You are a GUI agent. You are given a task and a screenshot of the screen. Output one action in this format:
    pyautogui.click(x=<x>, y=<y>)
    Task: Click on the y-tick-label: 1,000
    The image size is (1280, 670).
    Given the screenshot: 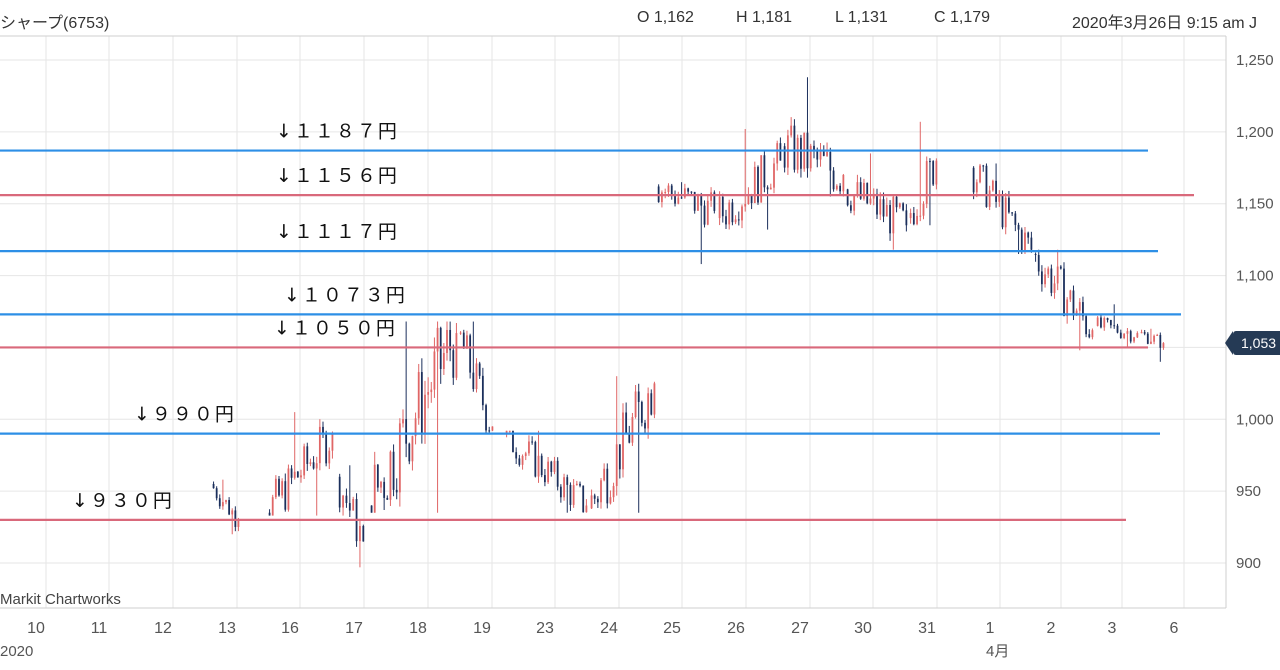 What is the action you would take?
    pyautogui.click(x=1255, y=419)
    